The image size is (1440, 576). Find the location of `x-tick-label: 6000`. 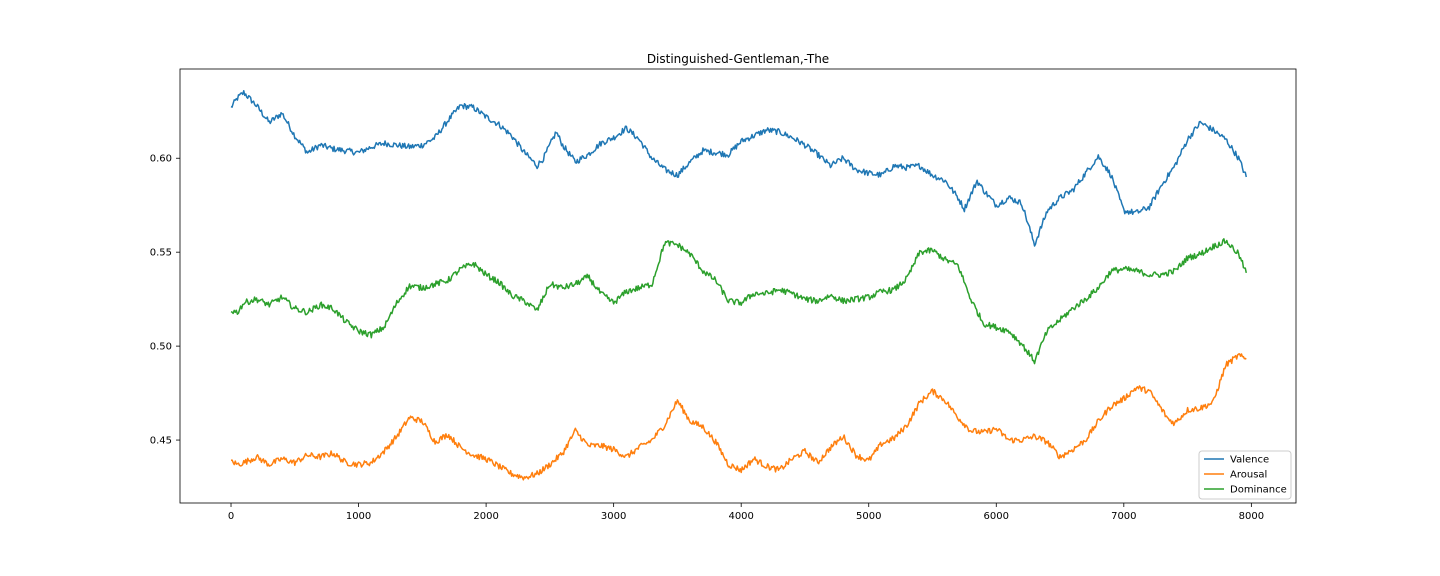

x-tick-label: 6000 is located at coordinates (996, 516).